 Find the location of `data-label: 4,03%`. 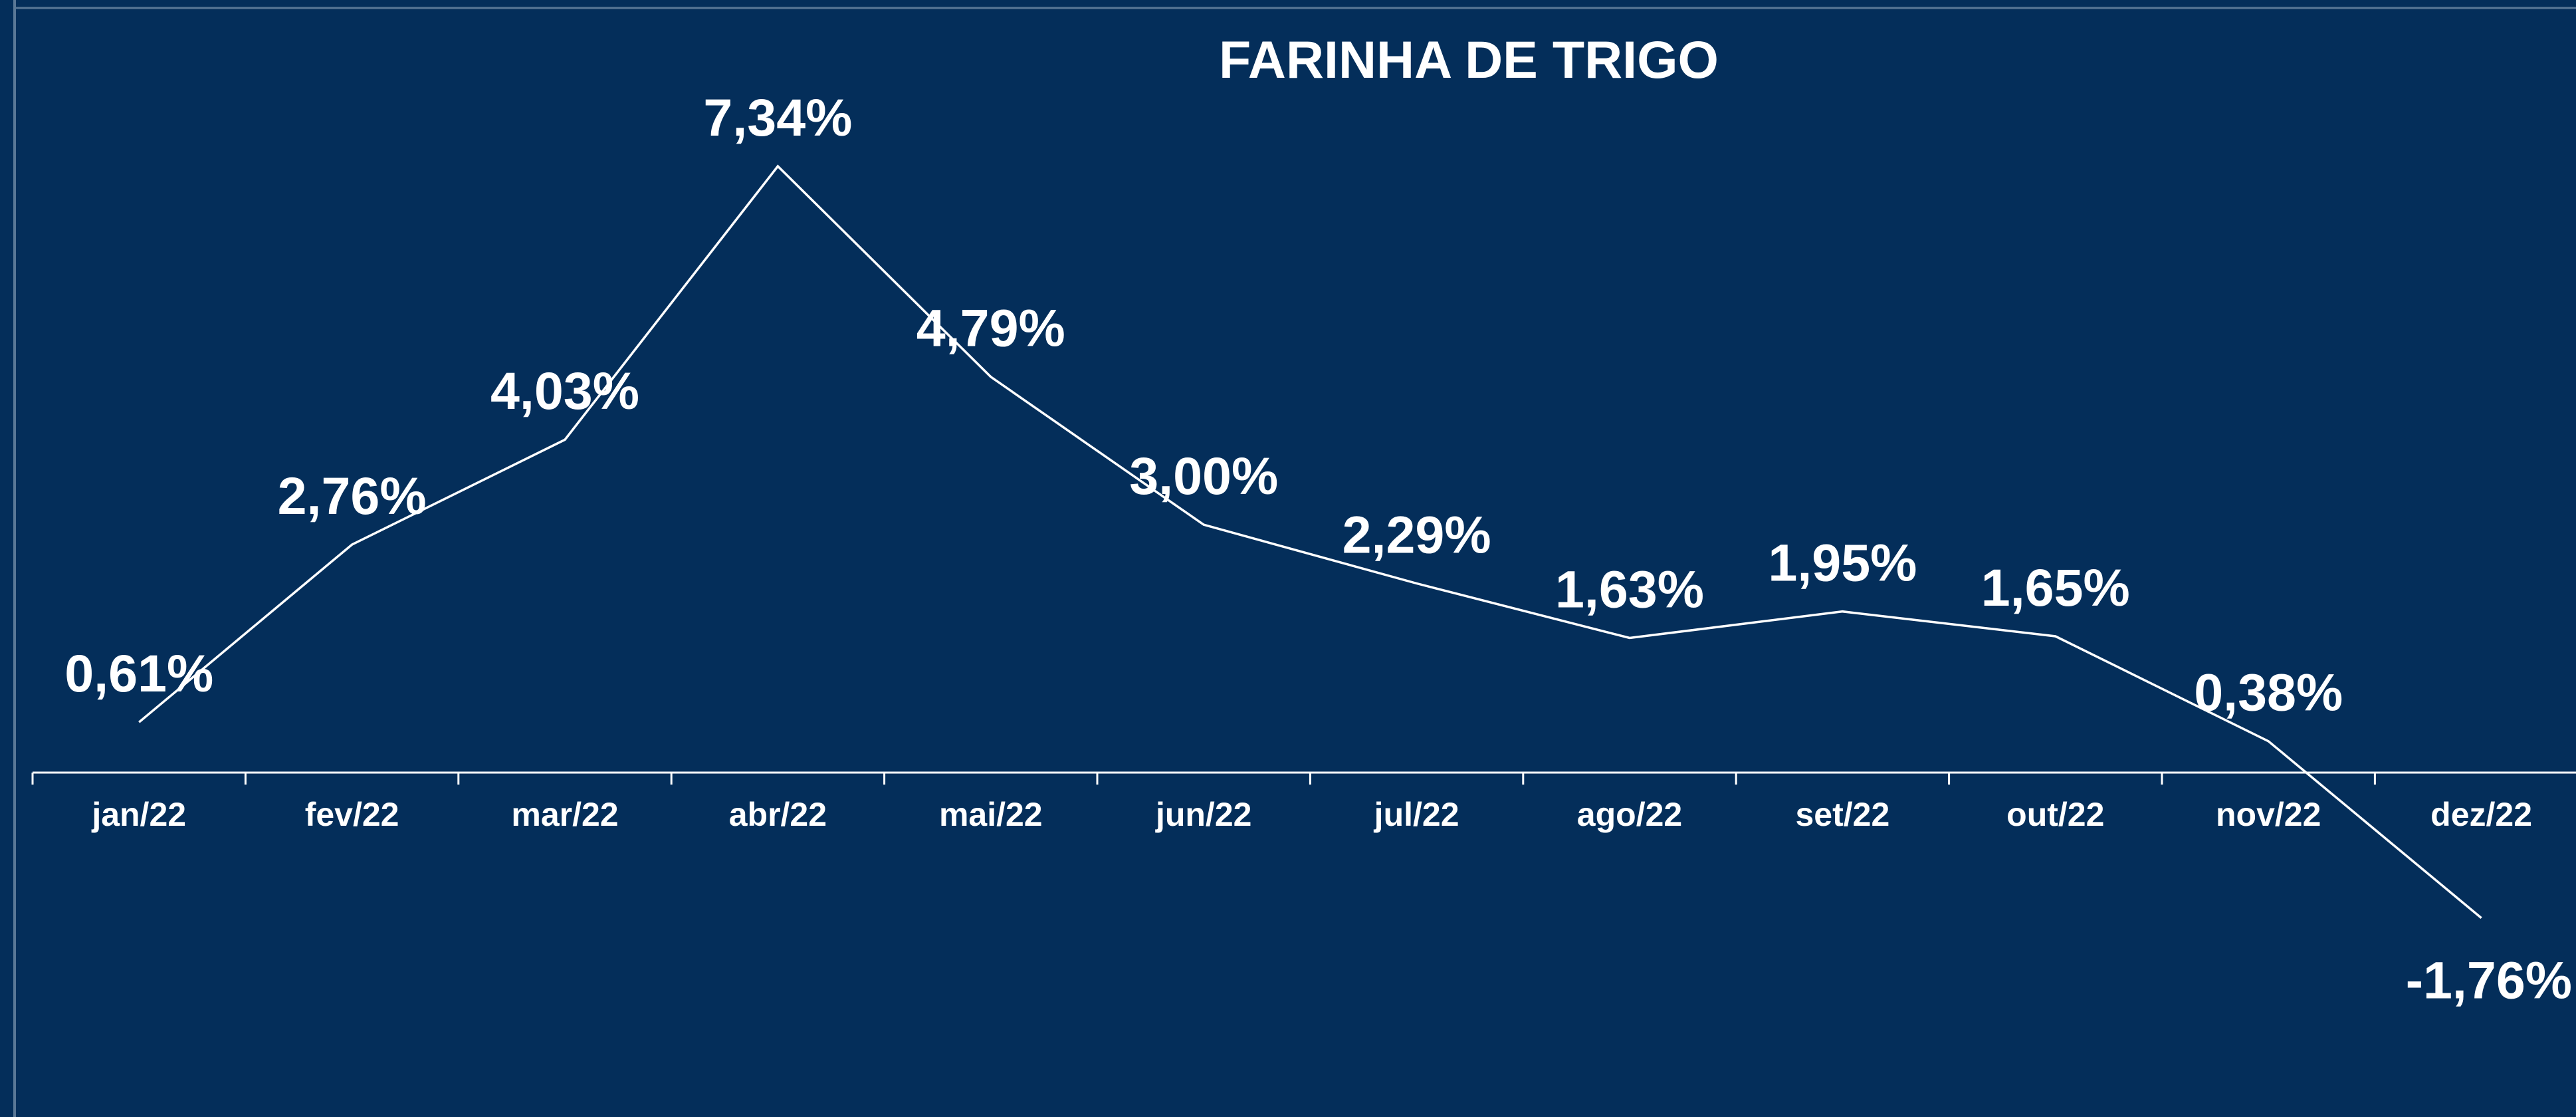

data-label: 4,03% is located at coordinates (564, 390).